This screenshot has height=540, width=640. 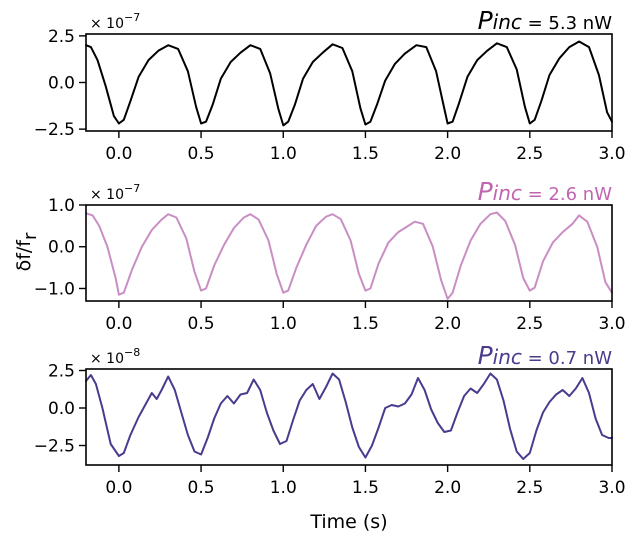 I want to click on offset-multiplier: × 10⁻⁸, so click(x=115, y=356).